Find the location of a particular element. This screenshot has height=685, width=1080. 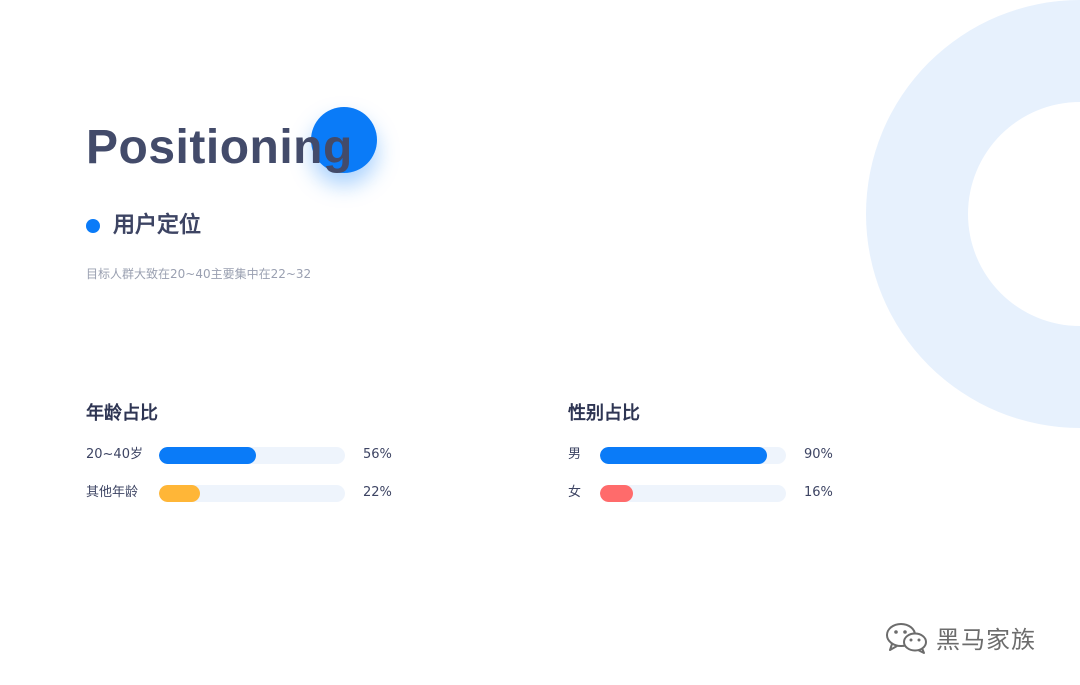

age-stat-block: 年龄占比 20~40岁 56% 其他年龄 22% is located at coordinates (246, 462).